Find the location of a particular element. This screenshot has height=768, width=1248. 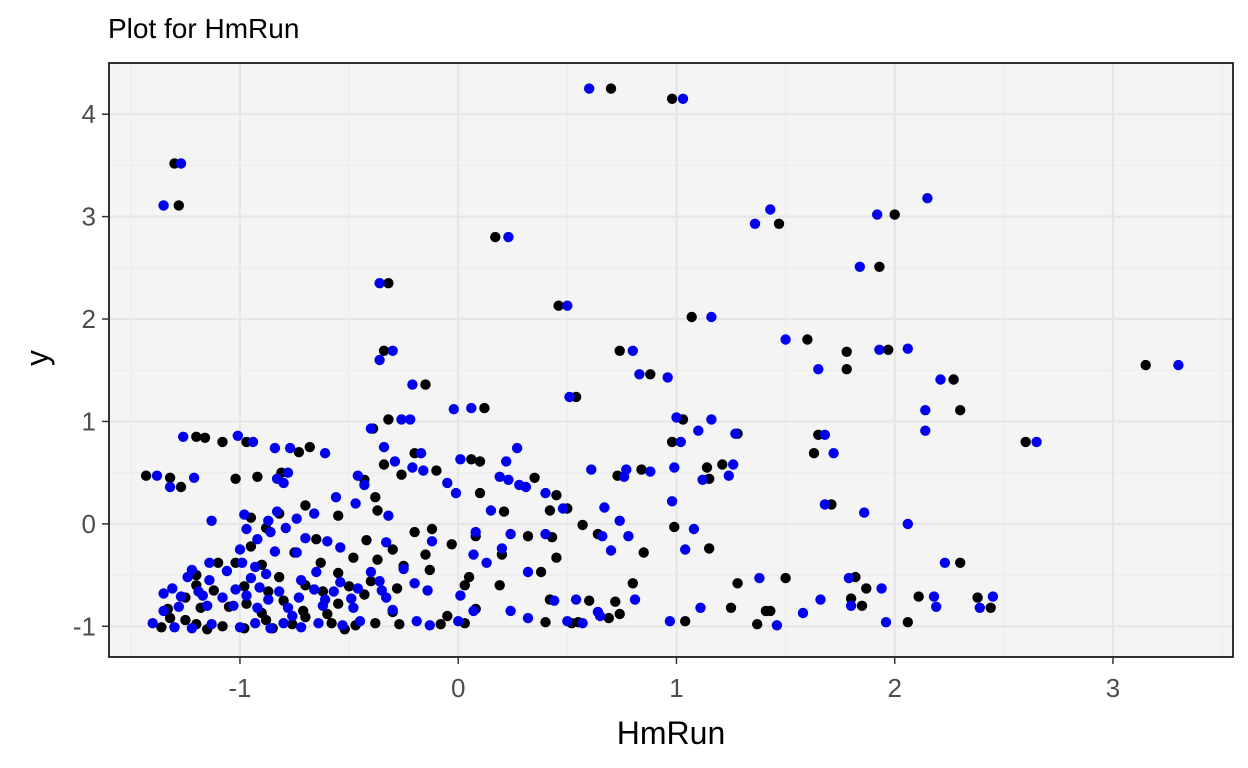

y-tick-label: 3 is located at coordinates (89, 217).